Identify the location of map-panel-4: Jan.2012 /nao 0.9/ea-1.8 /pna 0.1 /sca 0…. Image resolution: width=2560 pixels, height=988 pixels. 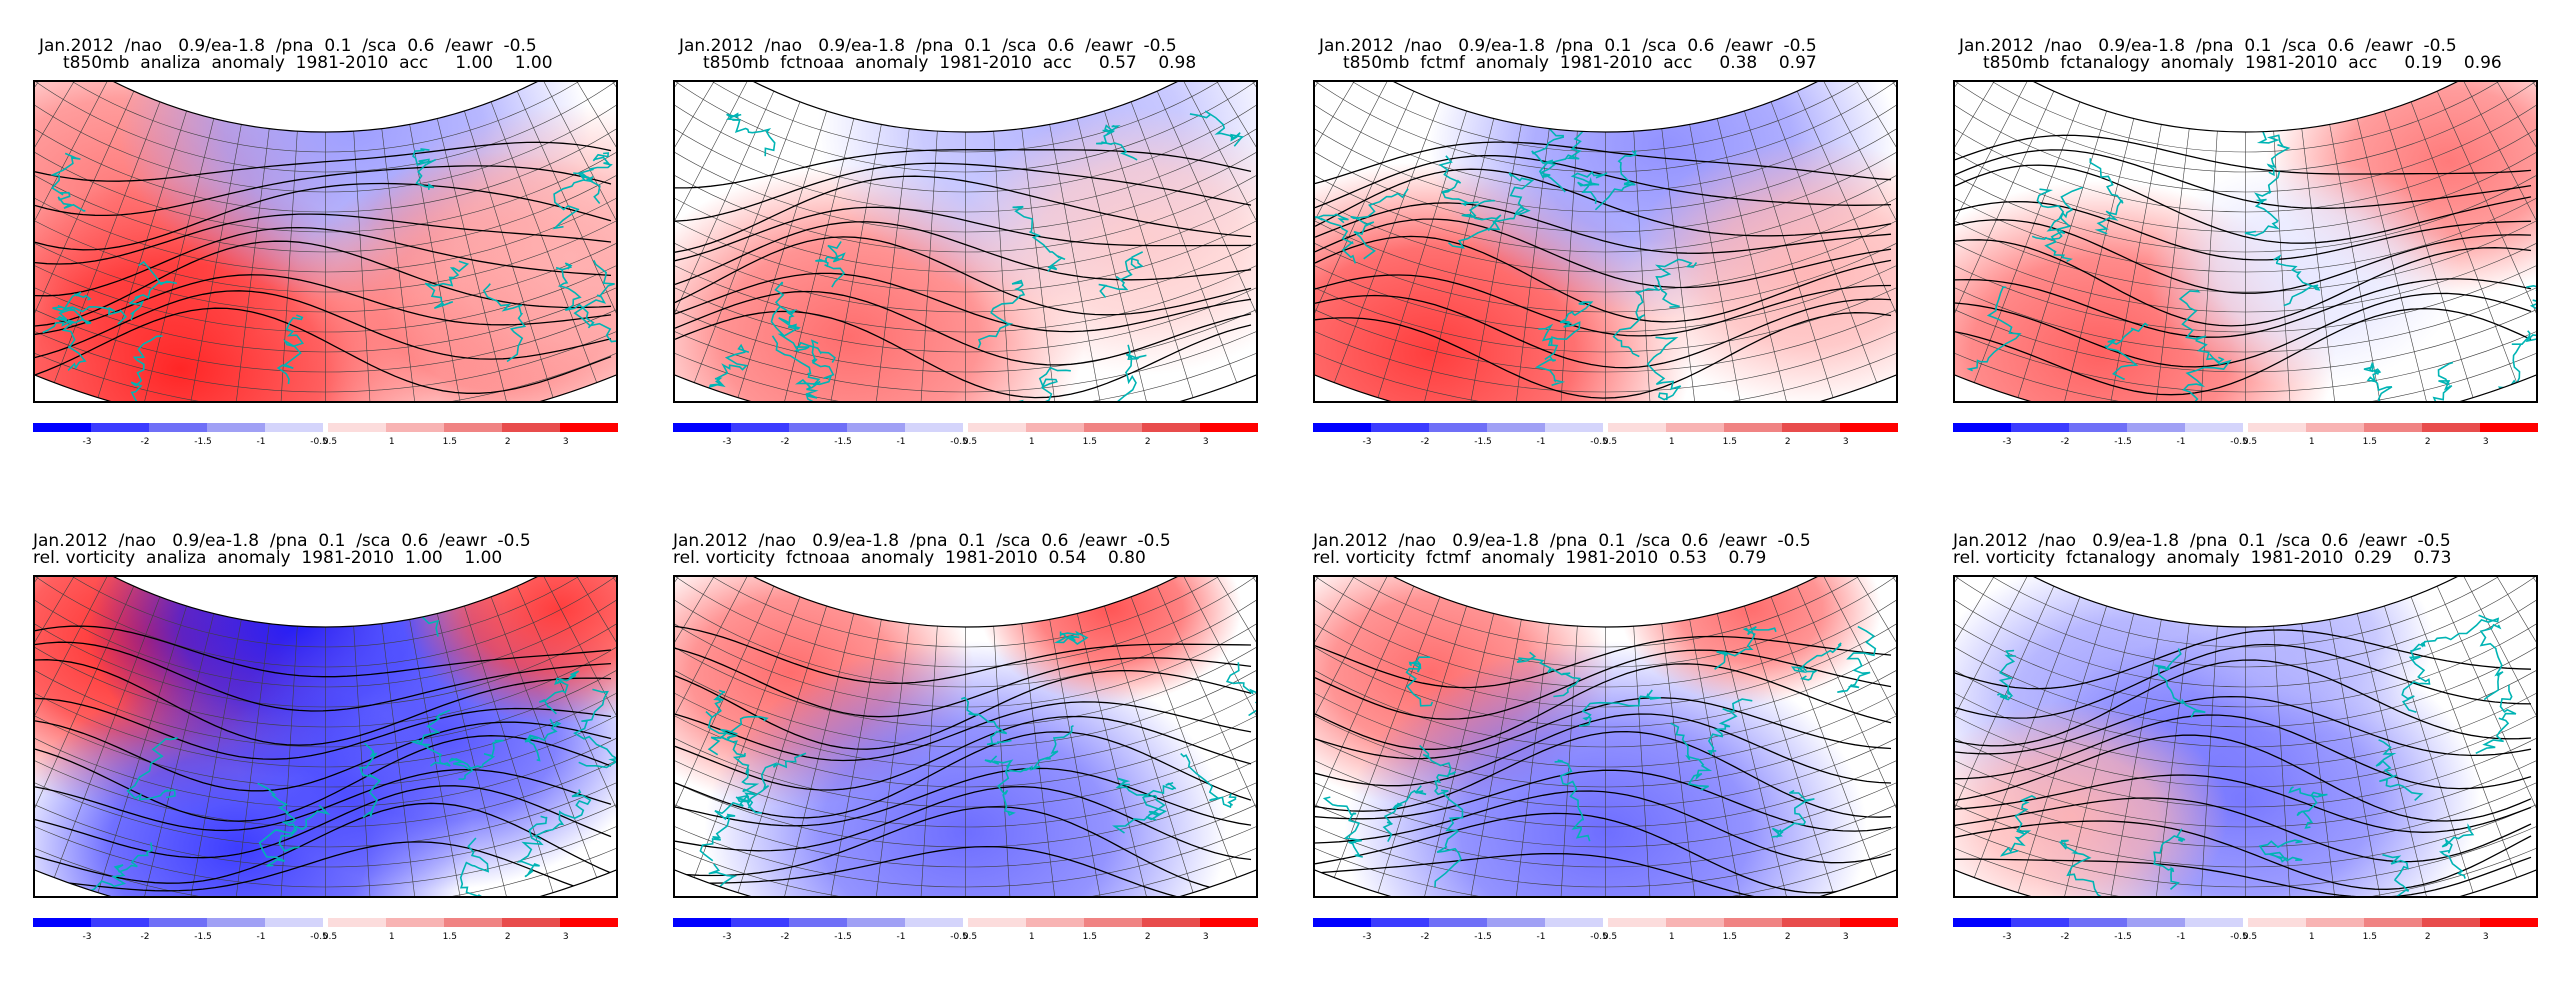
(2245, 265).